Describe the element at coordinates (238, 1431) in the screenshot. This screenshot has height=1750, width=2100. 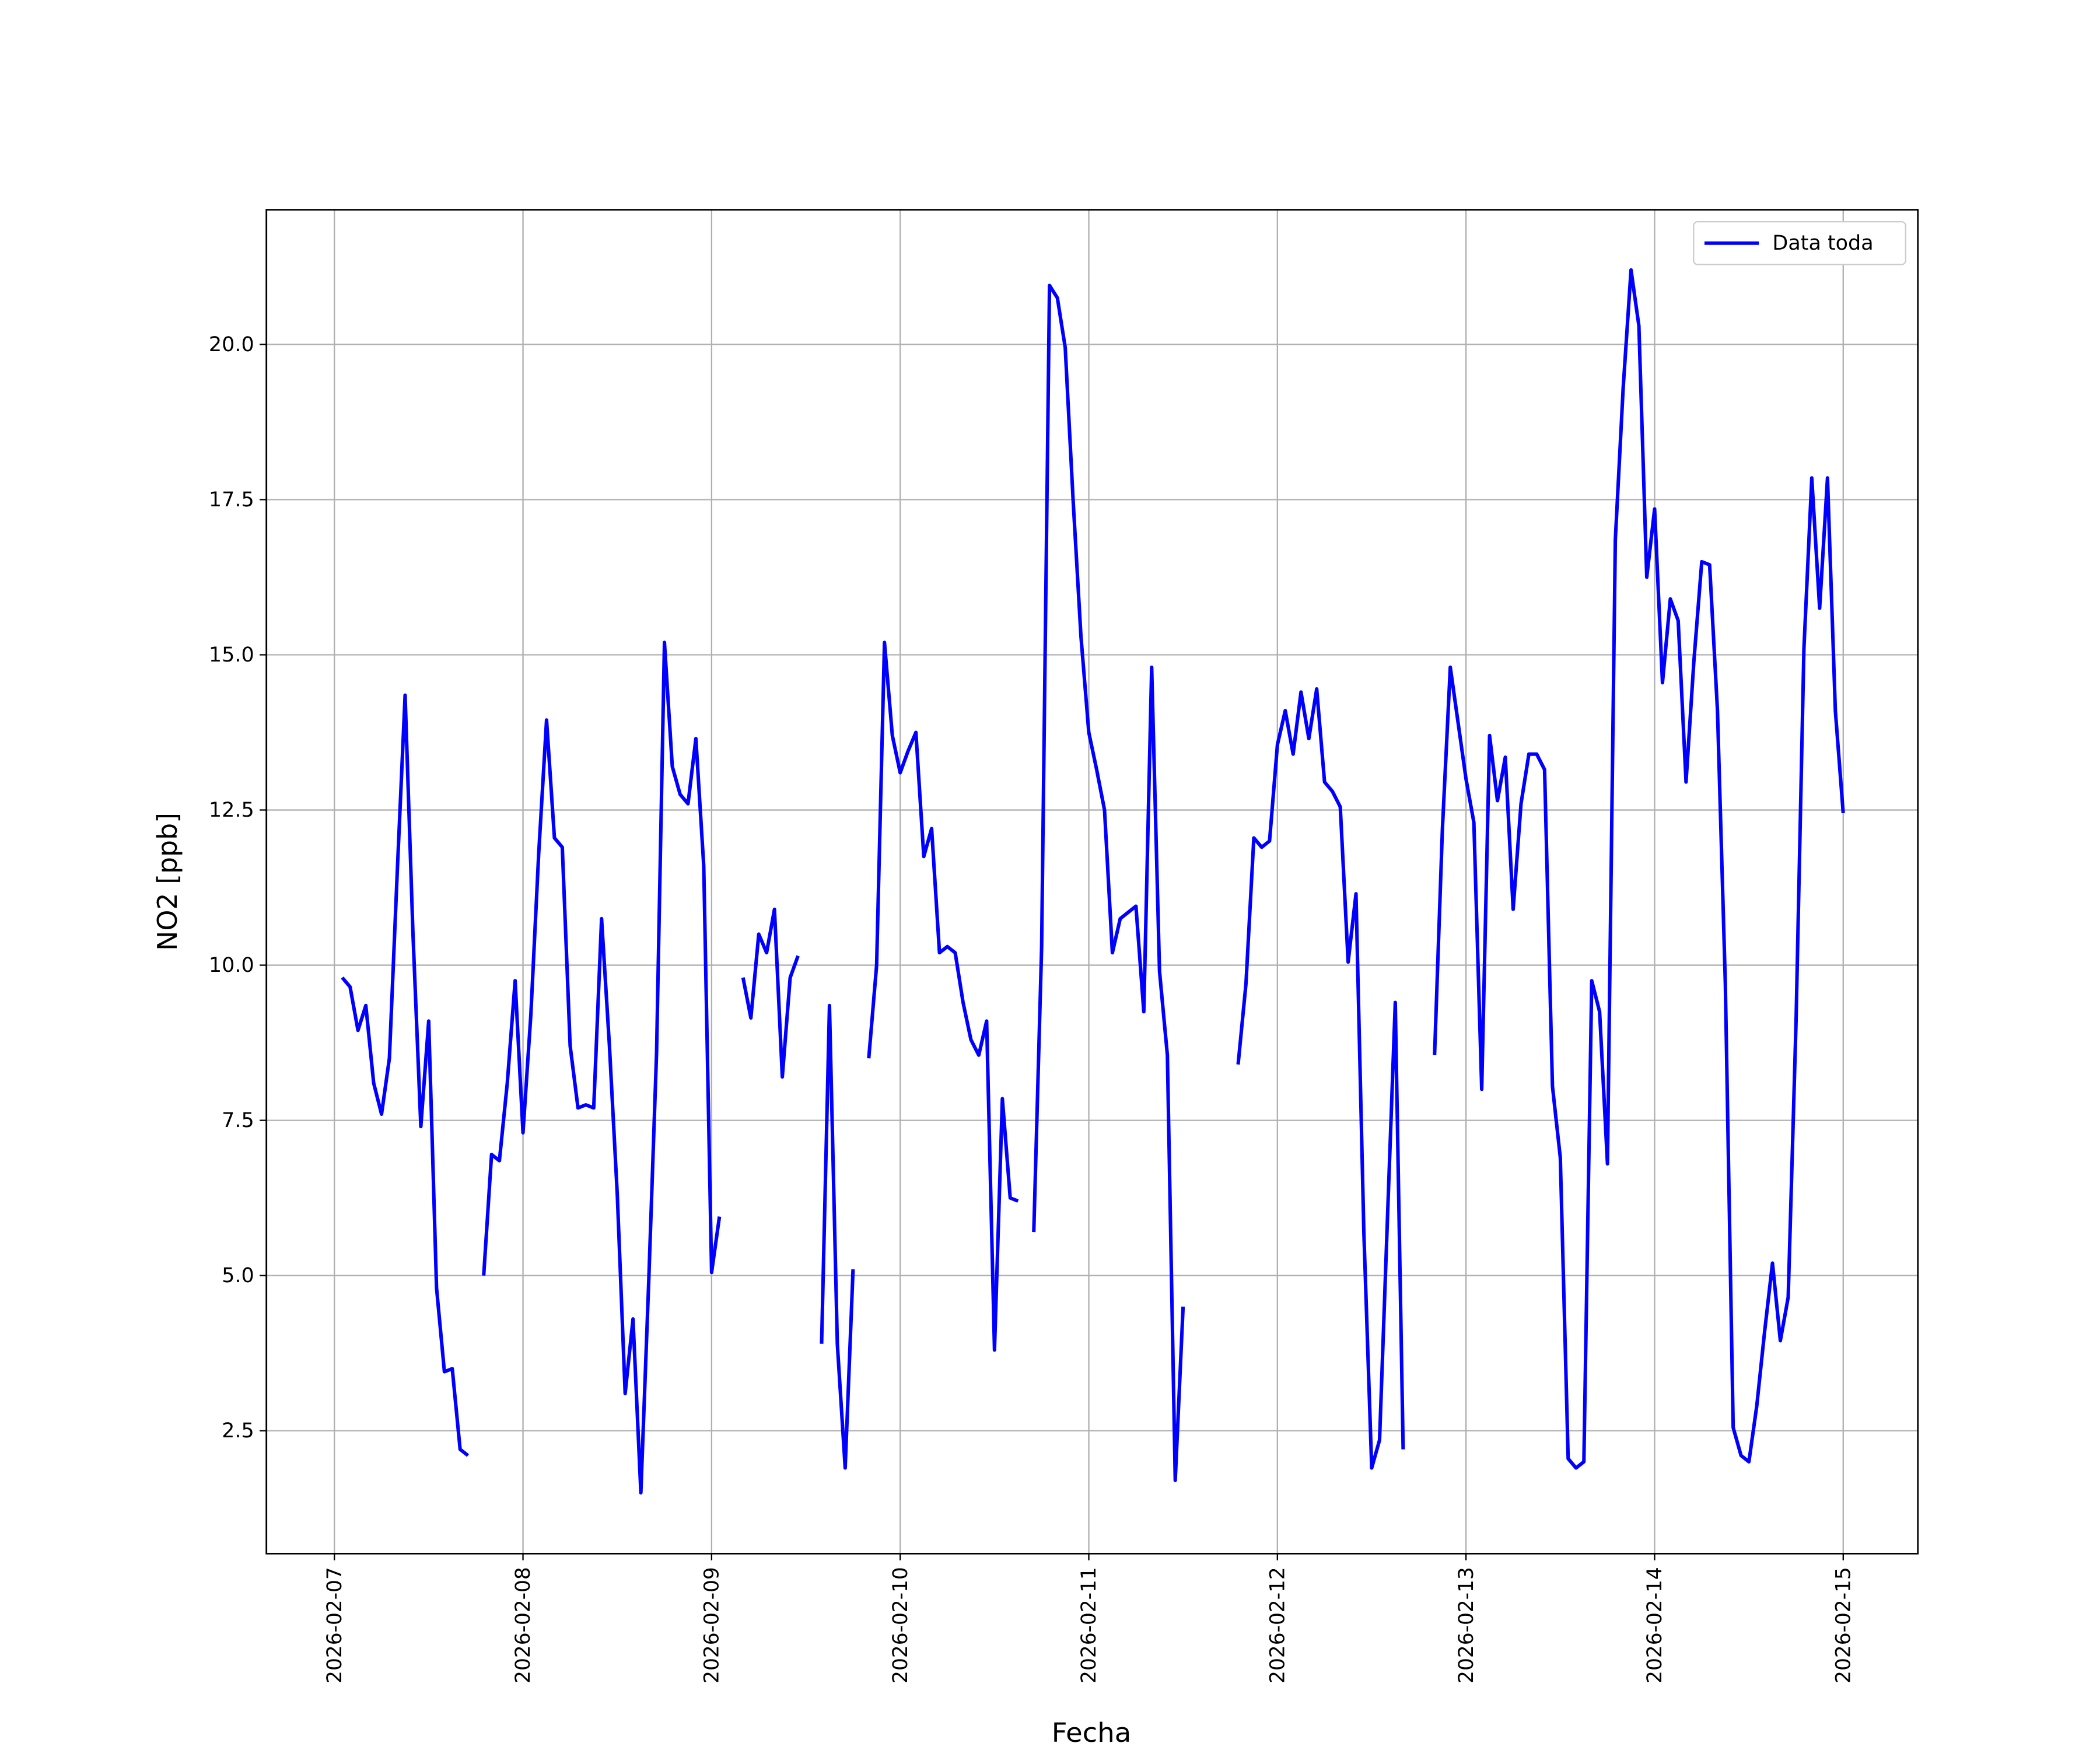
I see `y-tick-label: 2.5` at that location.